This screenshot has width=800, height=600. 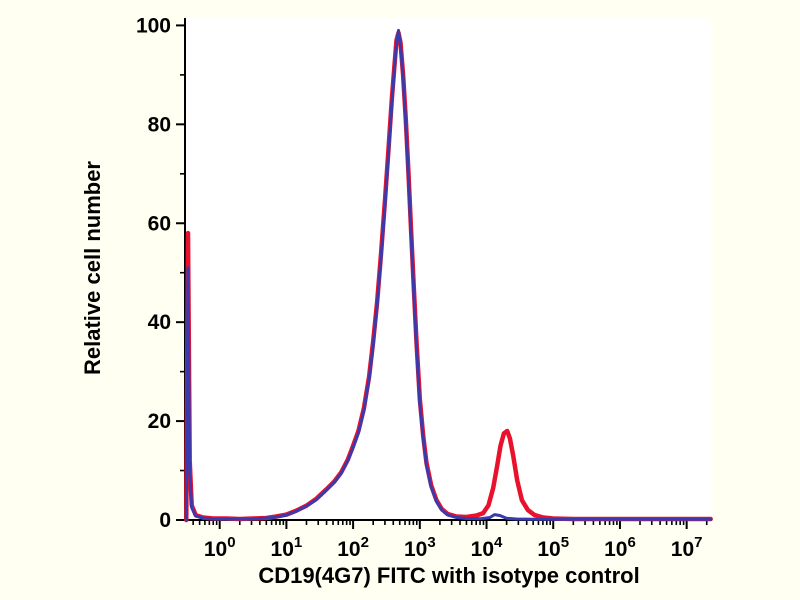 I want to click on x-tick-label: 10⁴, so click(x=487, y=547).